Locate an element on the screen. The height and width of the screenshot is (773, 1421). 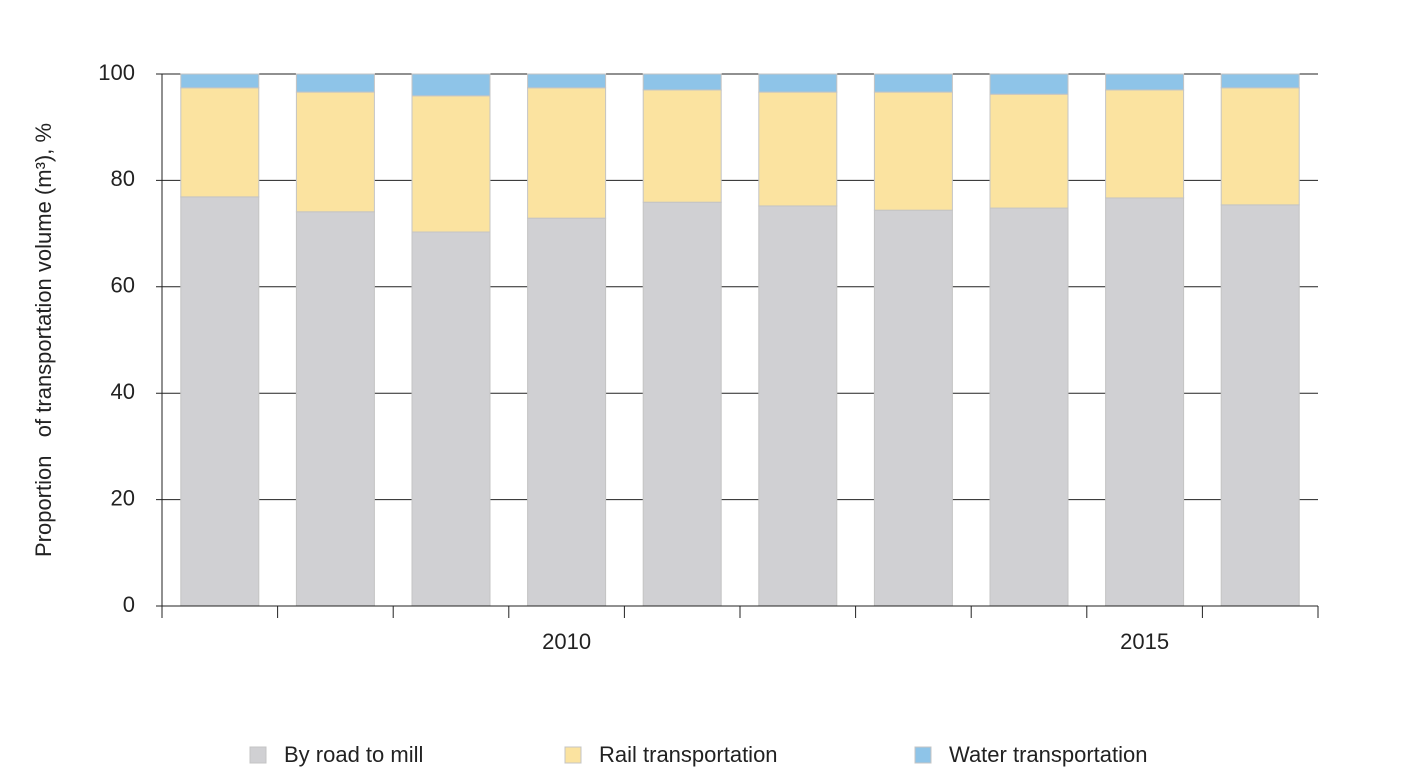
legend-label: By road to mill is located at coordinates (353, 754).